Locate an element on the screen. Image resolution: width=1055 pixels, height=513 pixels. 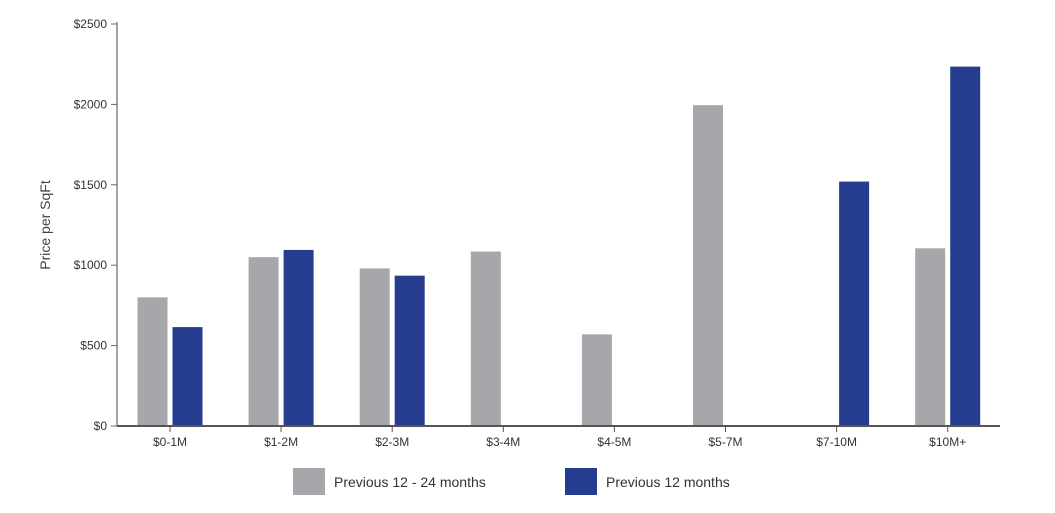
x-tick-label: $3-4M is located at coordinates (503, 442).